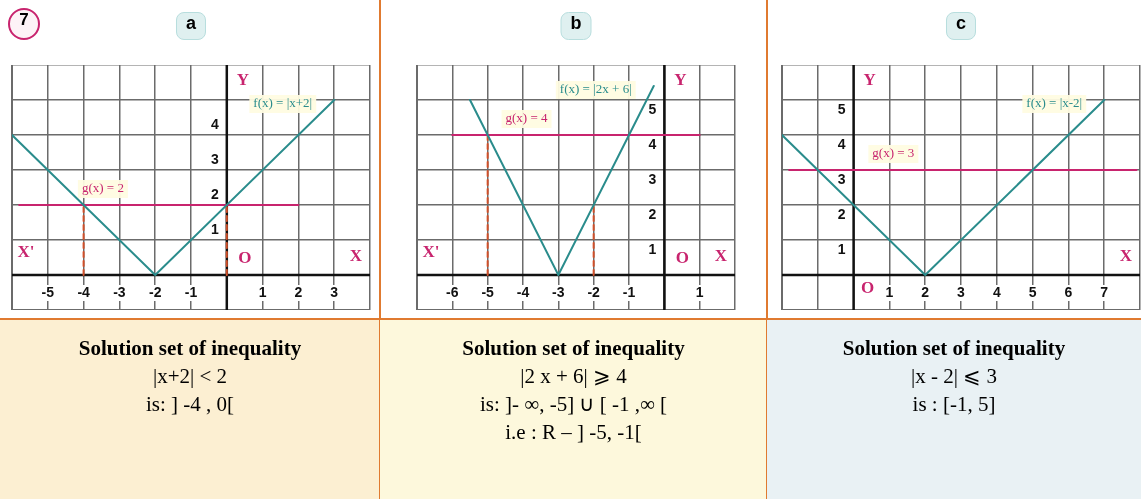 The height and width of the screenshot is (499, 1141). I want to click on text: |x+2| < 2, so click(190, 376).